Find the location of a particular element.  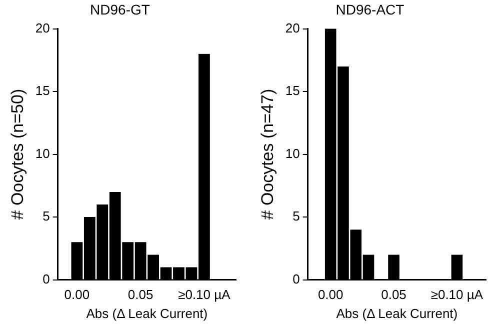

chart-title: ND96-GT is located at coordinates (120, 9).